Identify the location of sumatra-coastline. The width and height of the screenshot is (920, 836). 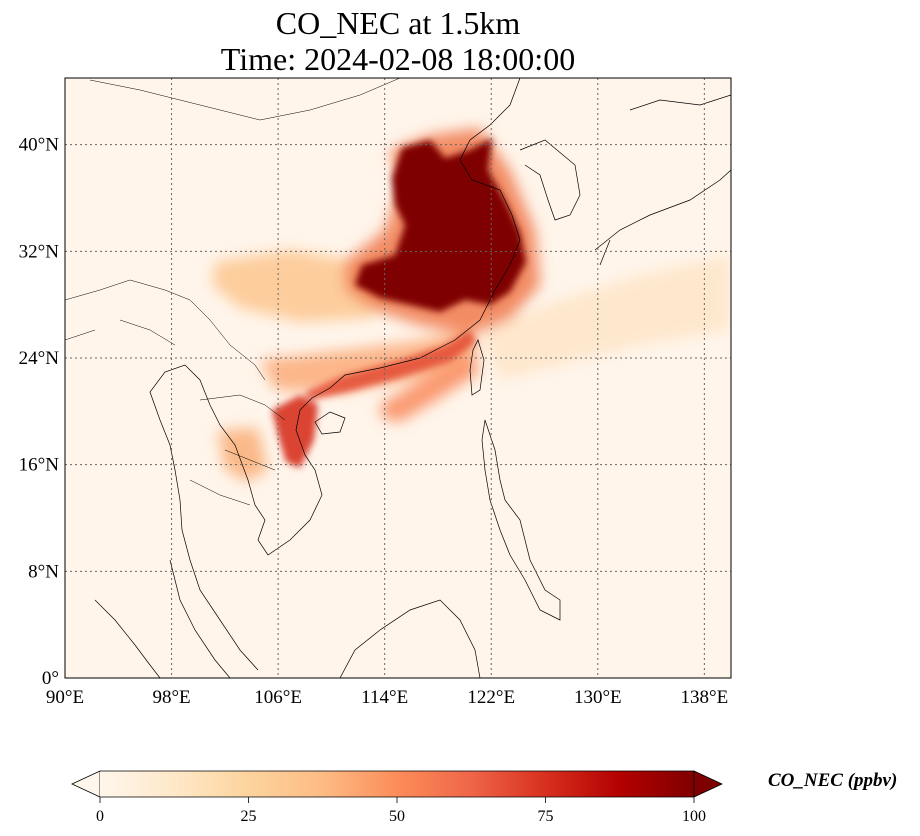
(127, 638).